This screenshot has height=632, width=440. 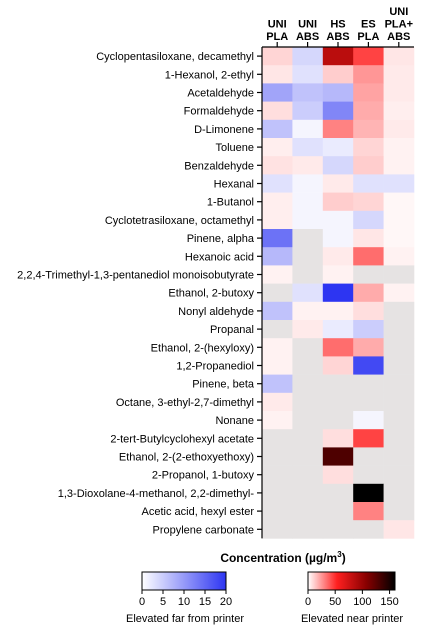 What do you see at coordinates (203, 476) in the screenshot?
I see `row-label: 2-Propanol, 1-butoxy` at bounding box center [203, 476].